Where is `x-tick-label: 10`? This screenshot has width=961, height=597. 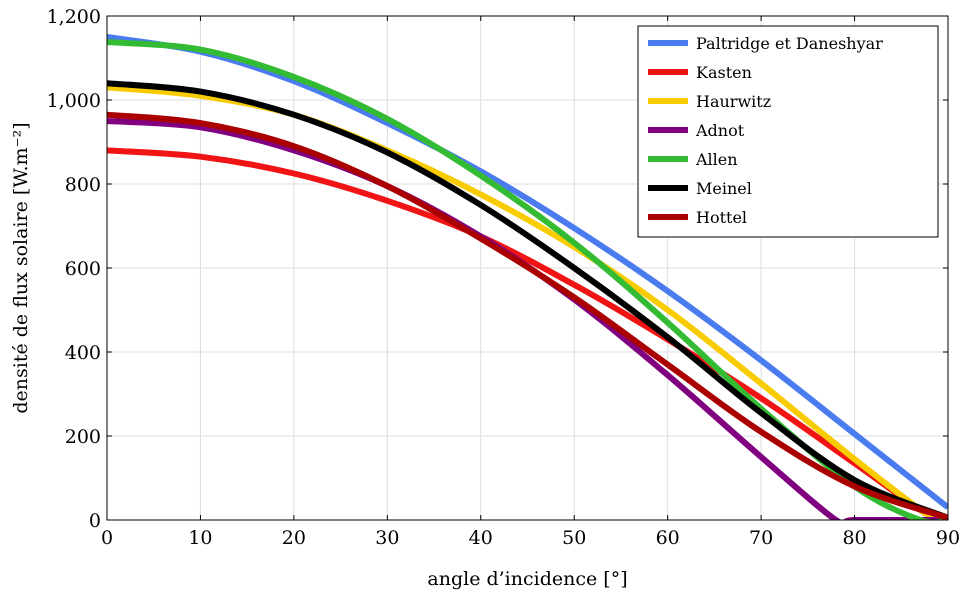 x-tick-label: 10 is located at coordinates (200, 538).